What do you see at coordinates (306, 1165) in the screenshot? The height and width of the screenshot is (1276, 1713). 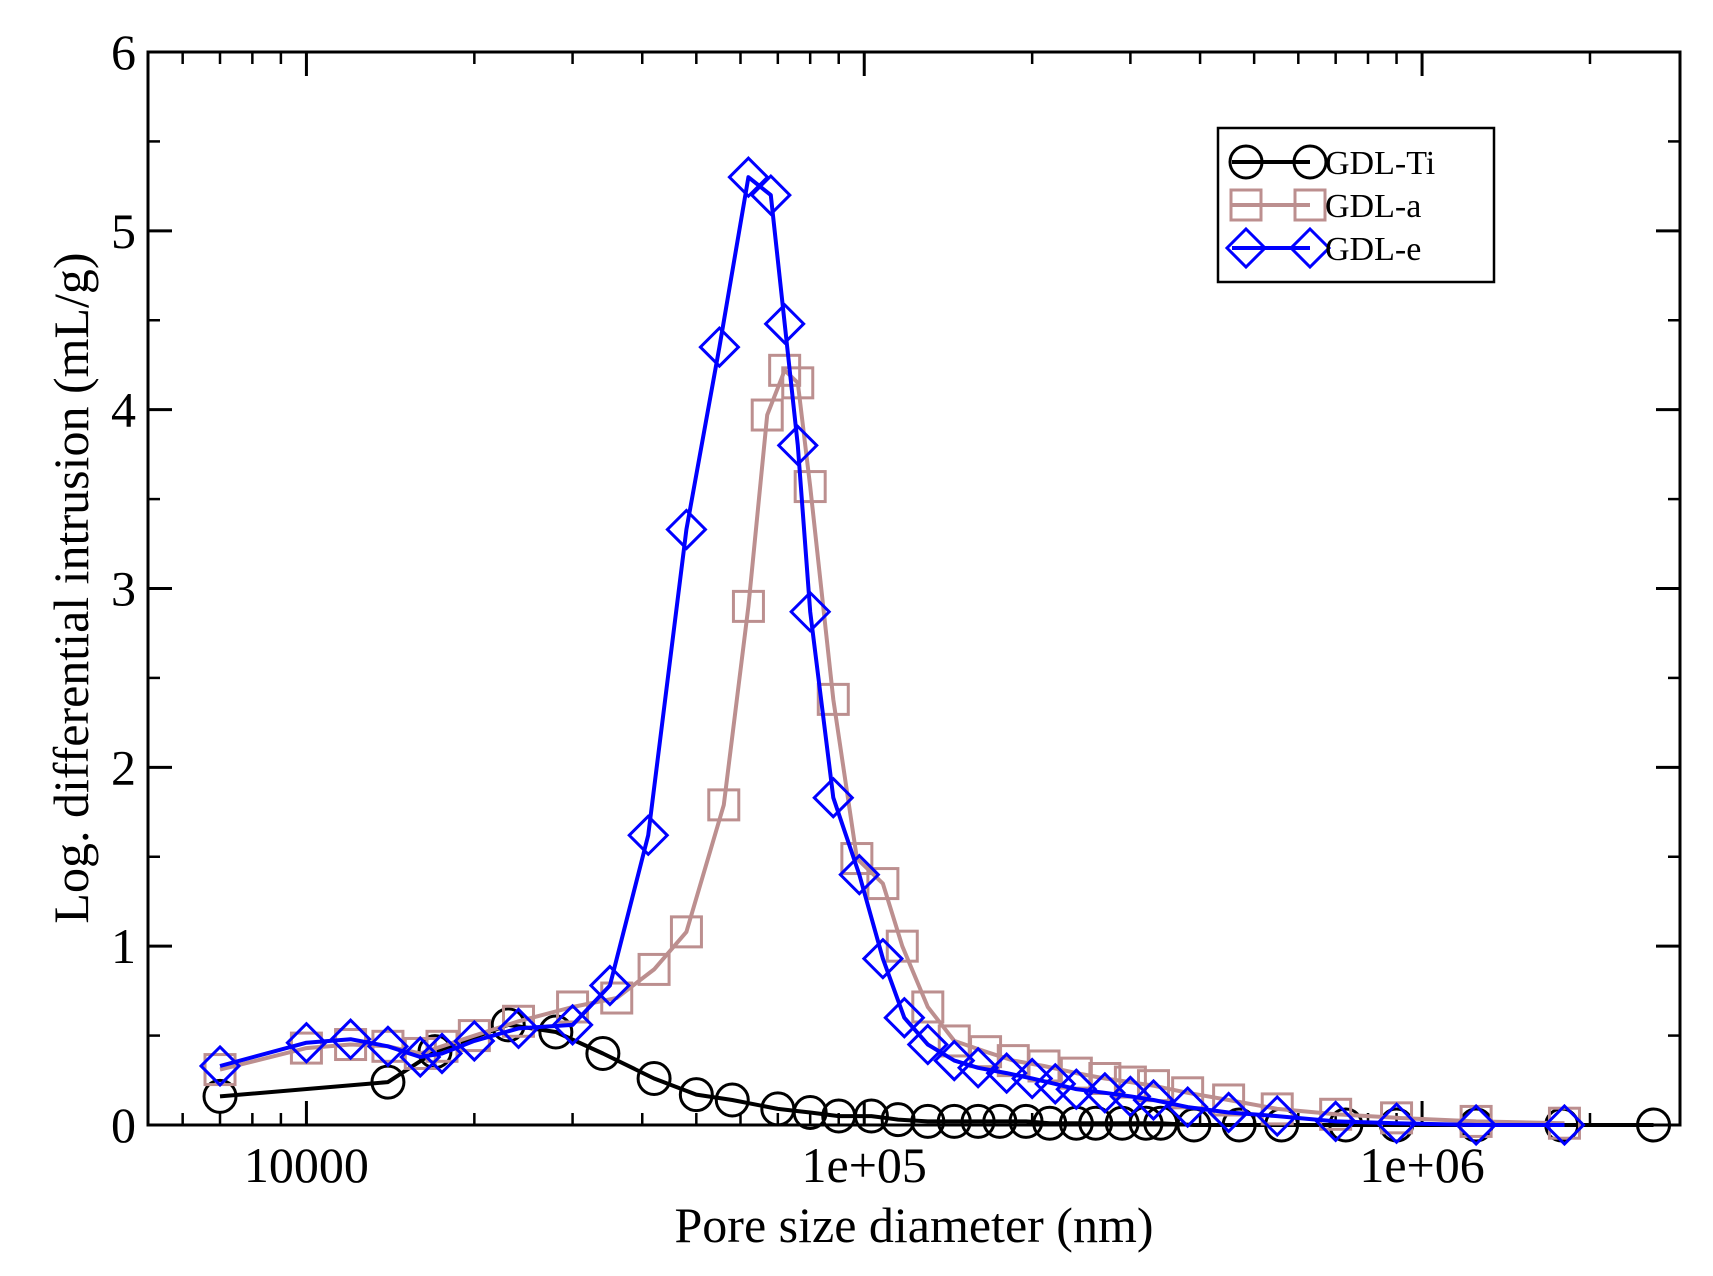 I see `x-tick-label: 10000` at bounding box center [306, 1165].